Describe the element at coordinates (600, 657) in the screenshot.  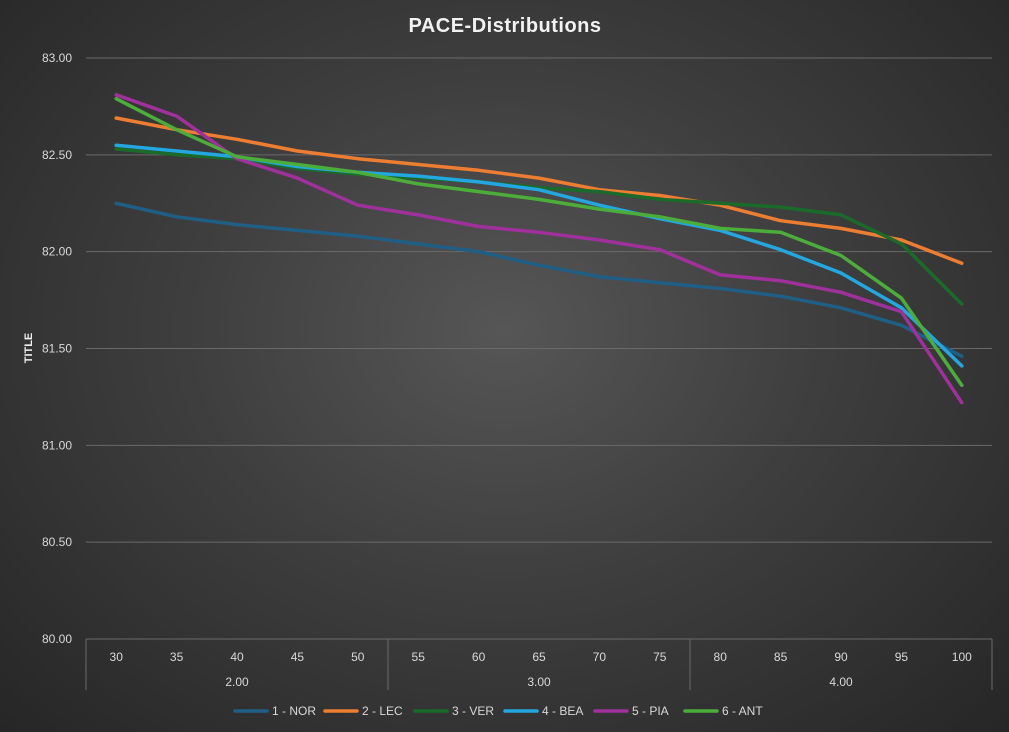
I see `x-tick-label: 70` at that location.